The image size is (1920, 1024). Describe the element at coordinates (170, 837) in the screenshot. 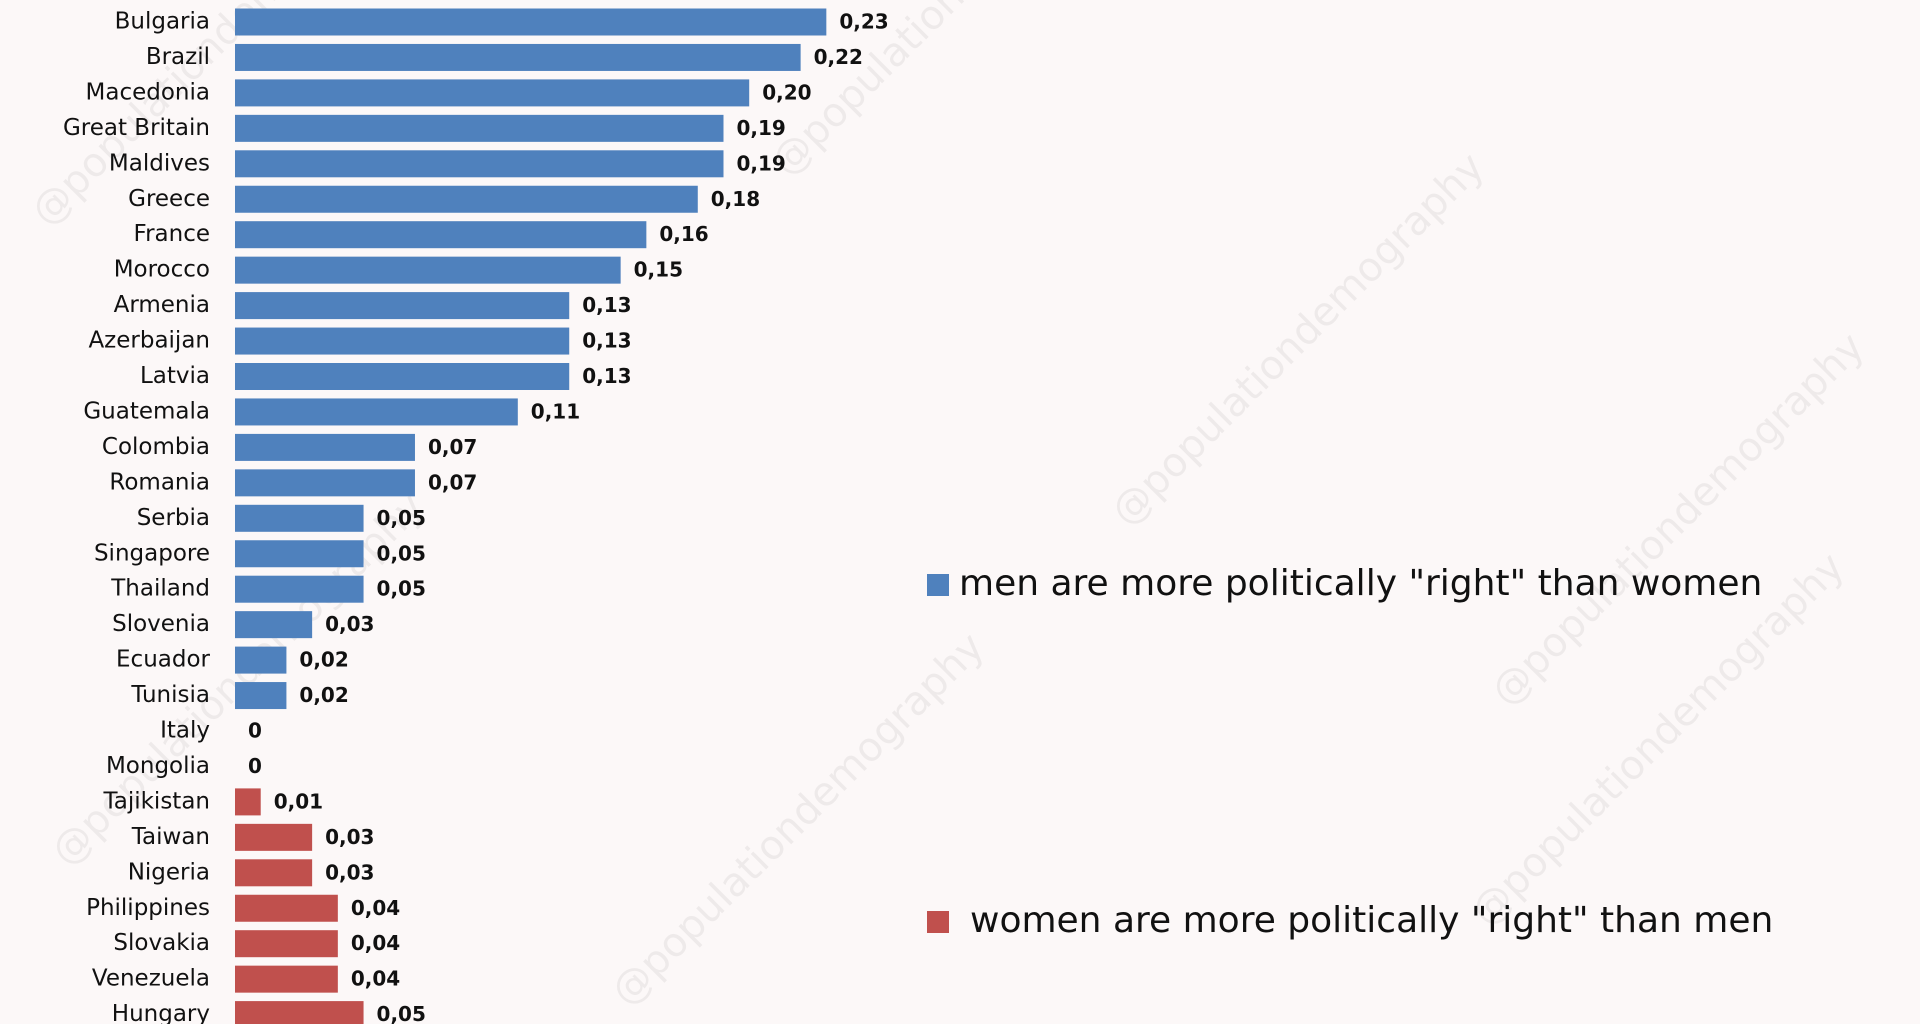

I see `y-tick-label: Taiwan` at that location.